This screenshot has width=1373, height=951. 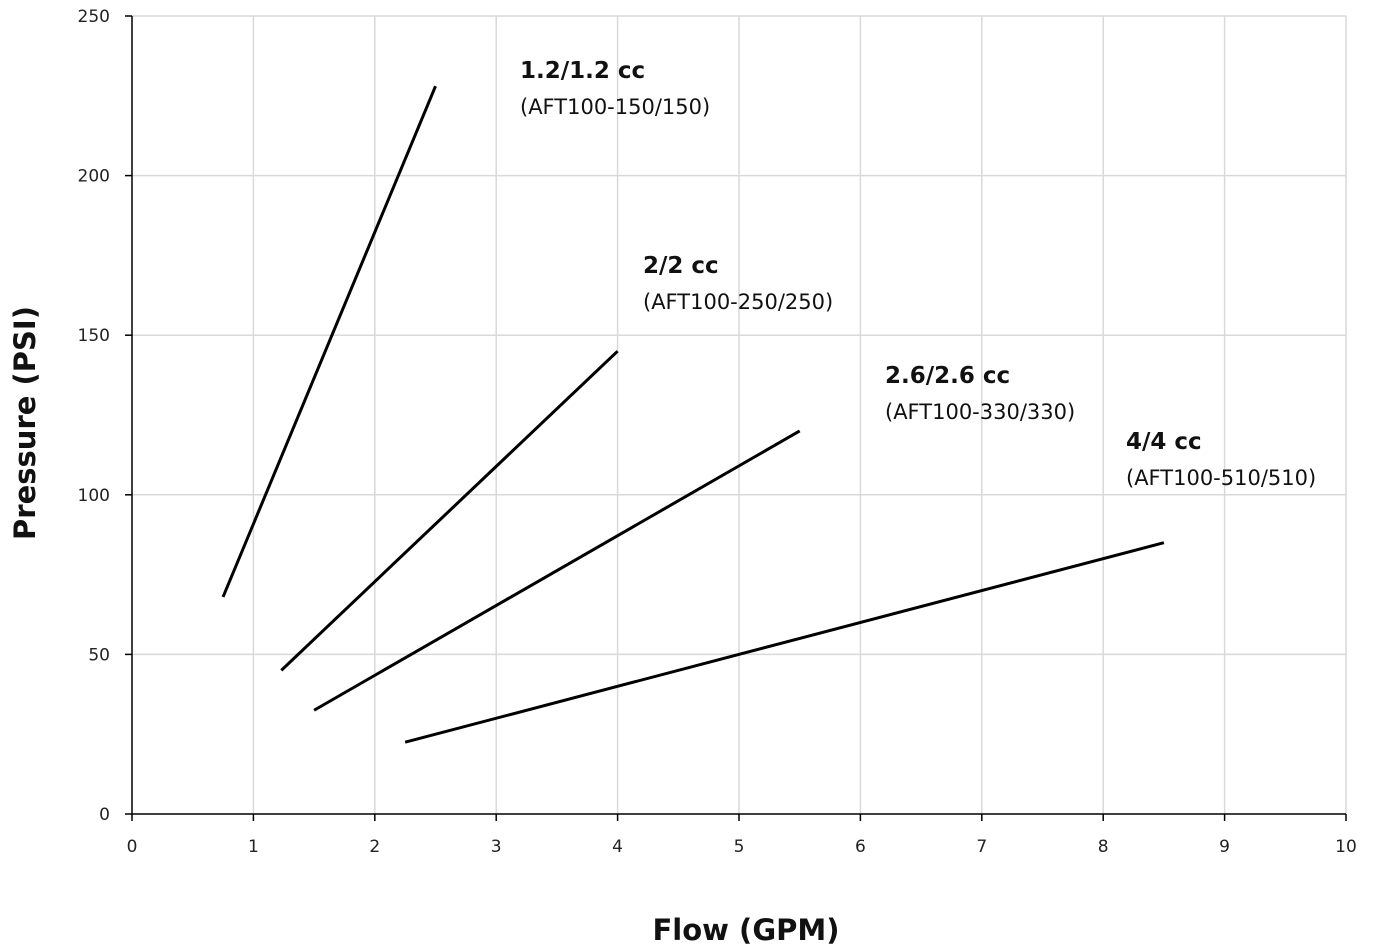 I want to click on series-name-label: 2/2 cc, so click(x=681, y=266).